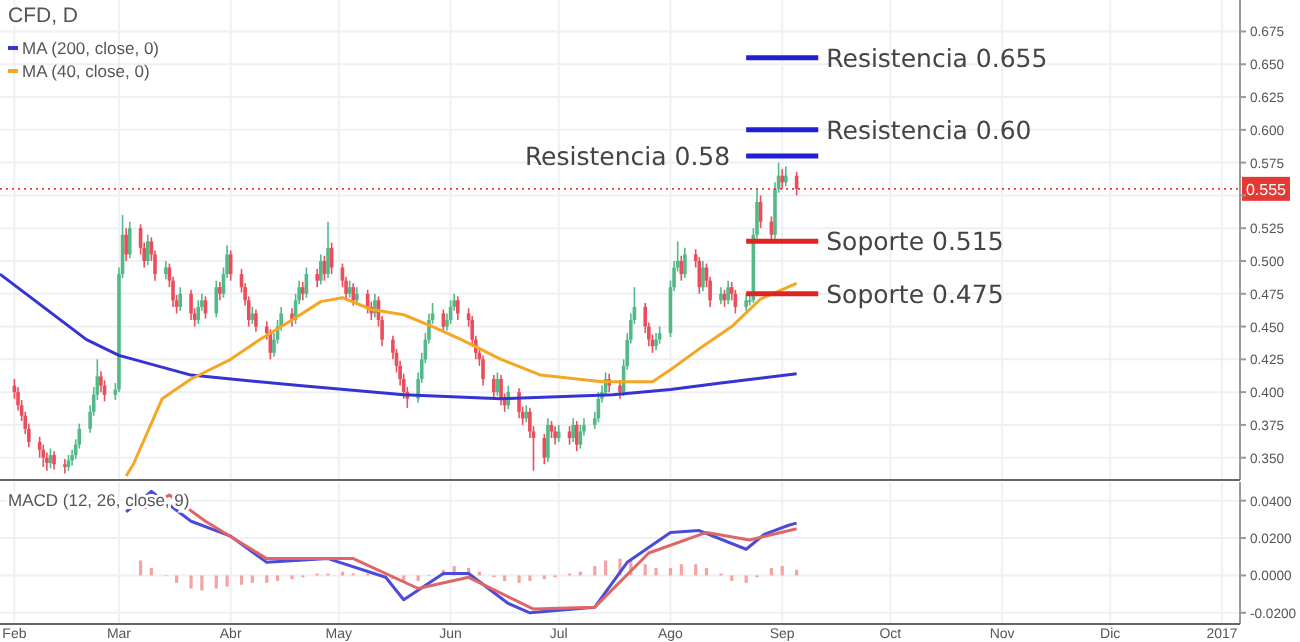 This screenshot has height=642, width=1300. I want to click on legend-label: MA (40, close, 0), so click(86, 71).